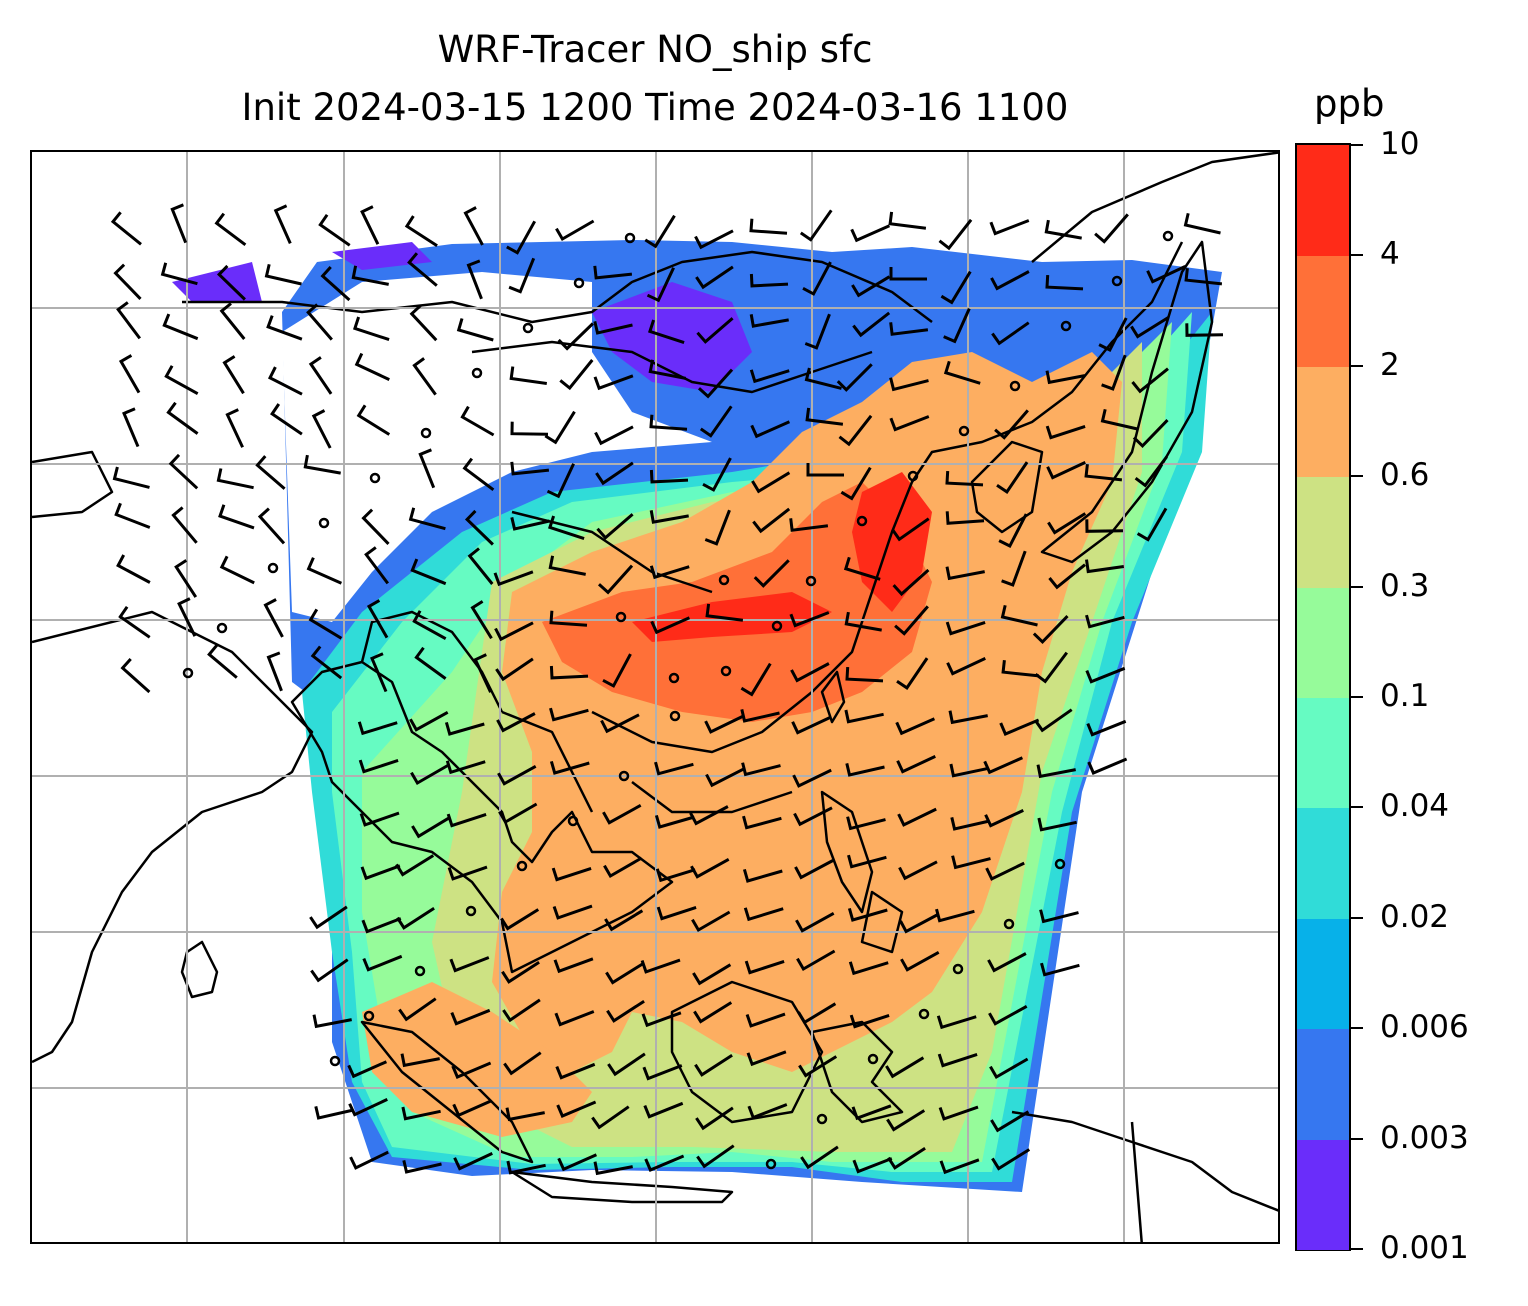 This screenshot has height=1306, width=1528. I want to click on border-china-mongolia, so click(557, 287).